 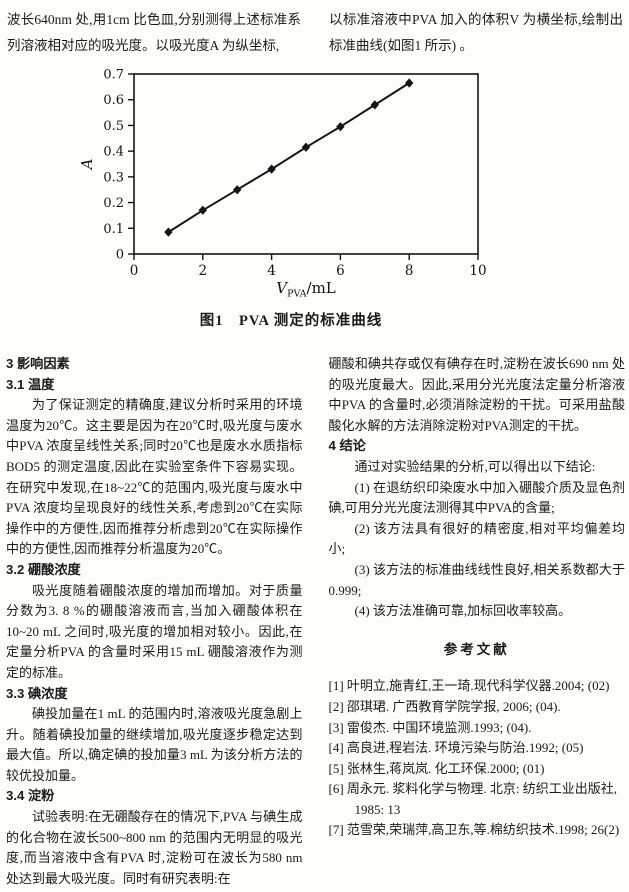 What do you see at coordinates (87, 164) in the screenshot?
I see `y-axis-label: A` at bounding box center [87, 164].